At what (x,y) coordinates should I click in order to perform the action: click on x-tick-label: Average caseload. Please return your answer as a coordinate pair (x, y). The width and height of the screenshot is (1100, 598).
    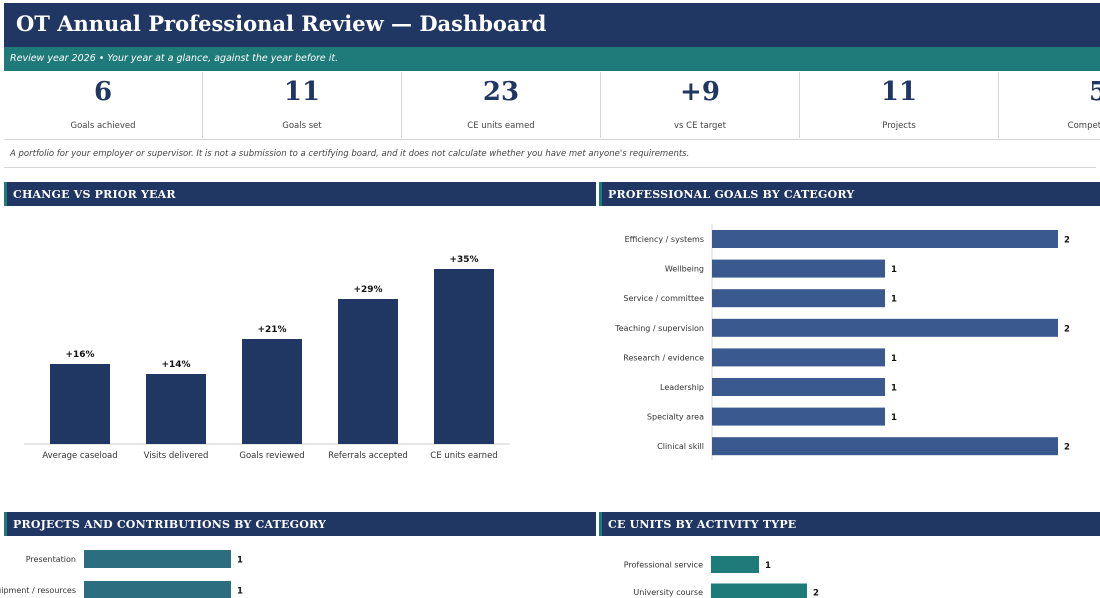
    Looking at the image, I should click on (79, 456).